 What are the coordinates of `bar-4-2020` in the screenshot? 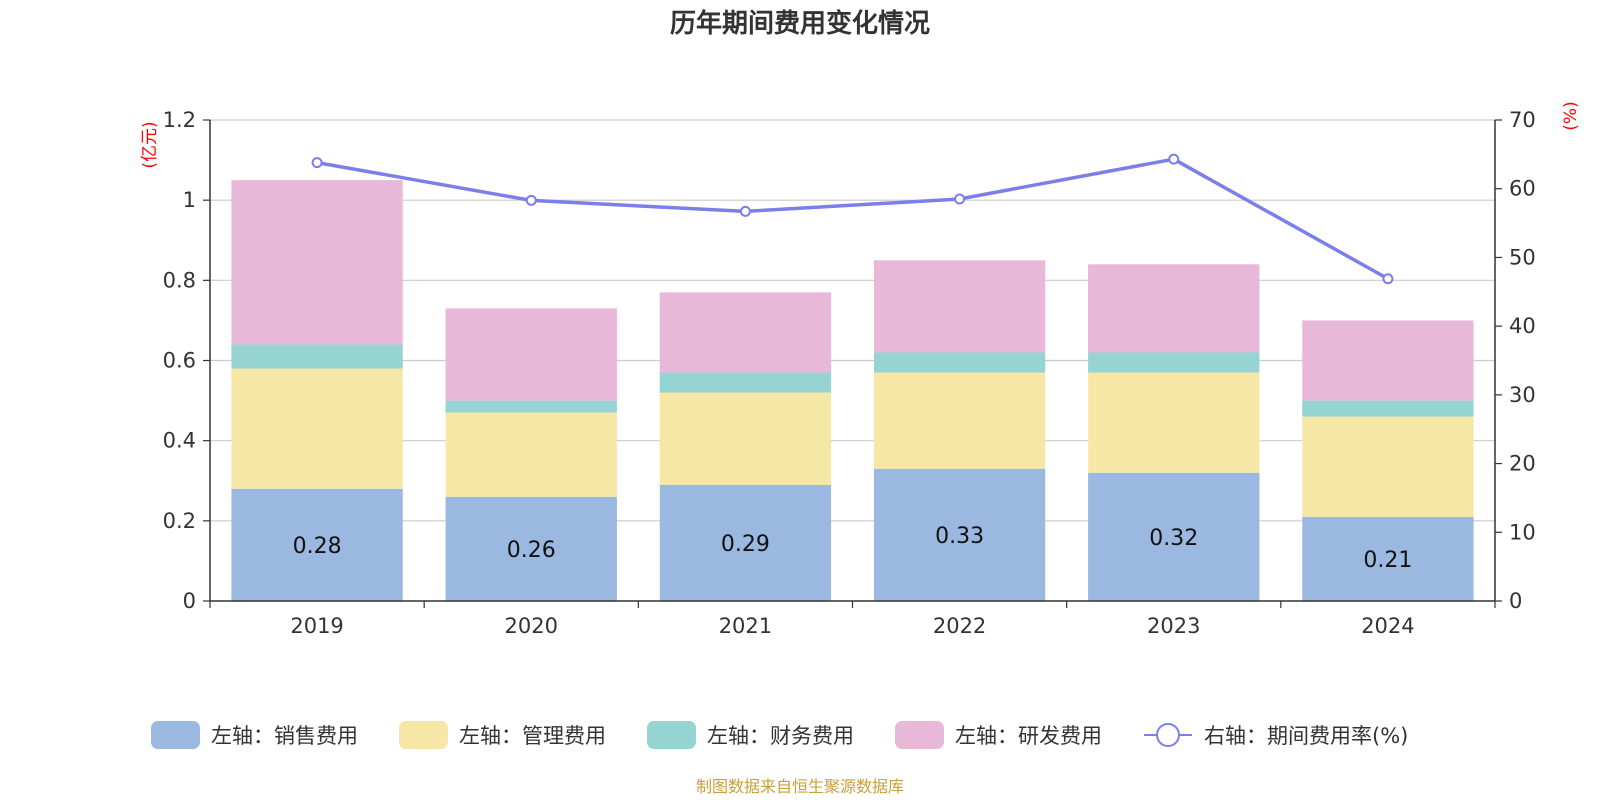 It's located at (531, 354).